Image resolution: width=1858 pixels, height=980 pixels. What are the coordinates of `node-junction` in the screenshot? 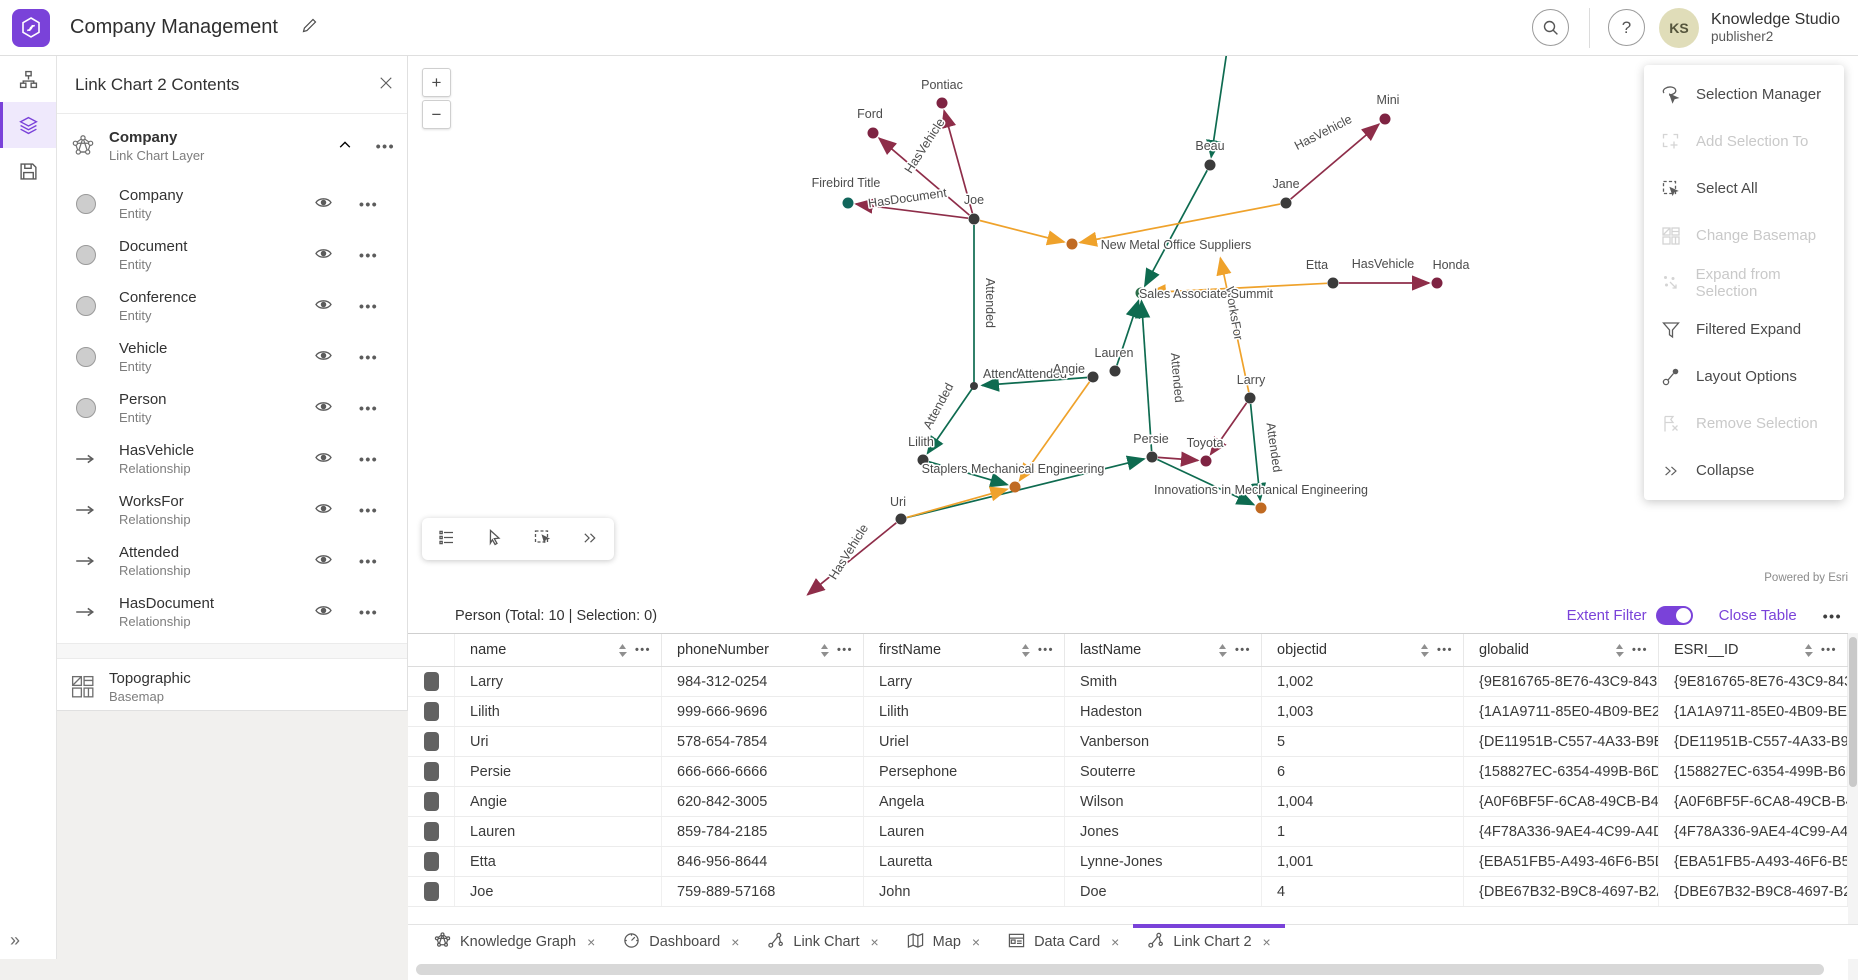 It's located at (974, 386).